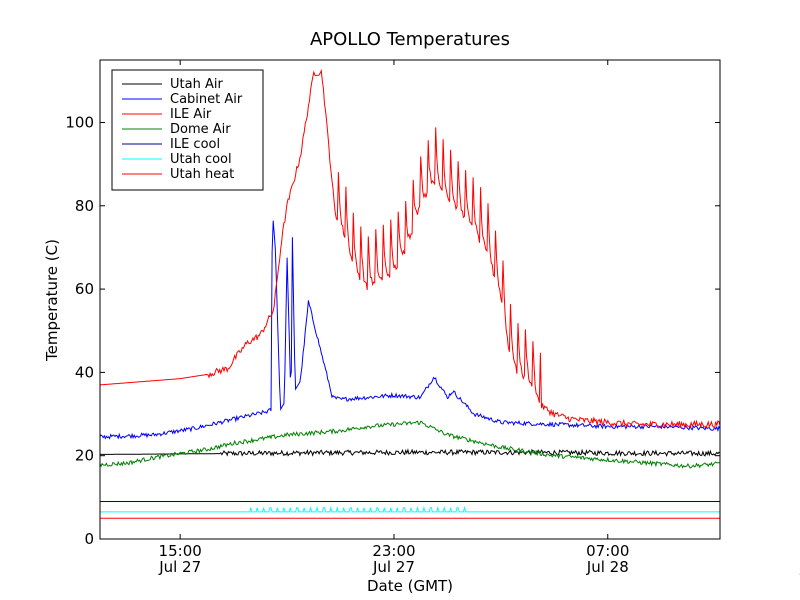 This screenshot has height=600, width=800. Describe the element at coordinates (410, 586) in the screenshot. I see `x-axis-label: Date (GMT)` at that location.